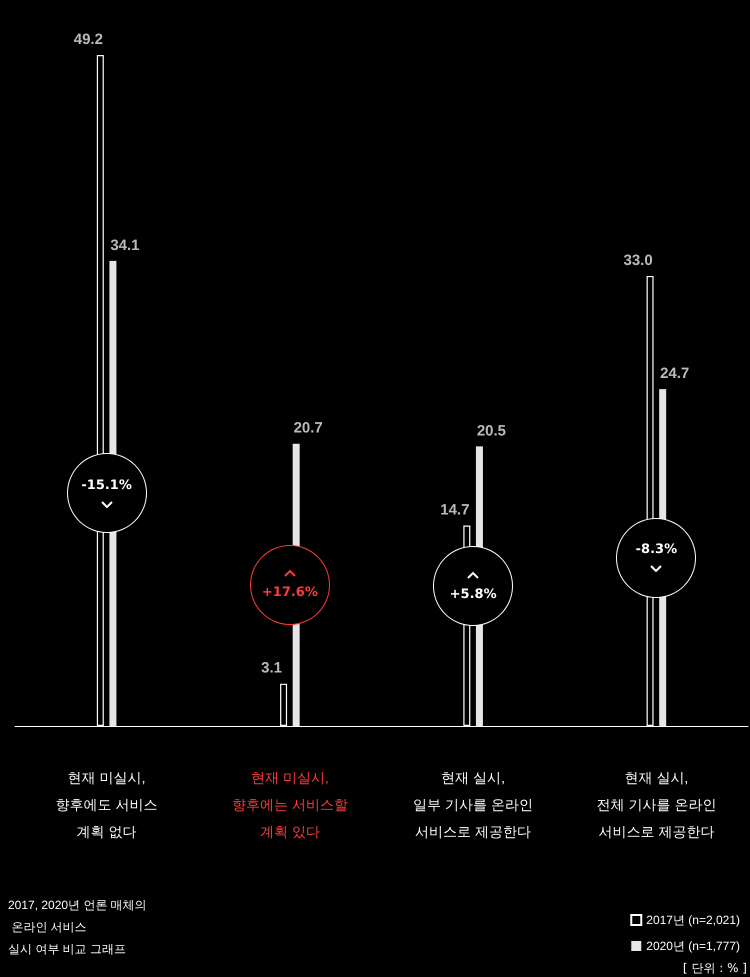 The width and height of the screenshot is (750, 977). What do you see at coordinates (290, 592) in the screenshot?
I see `annotation: +17.6%` at bounding box center [290, 592].